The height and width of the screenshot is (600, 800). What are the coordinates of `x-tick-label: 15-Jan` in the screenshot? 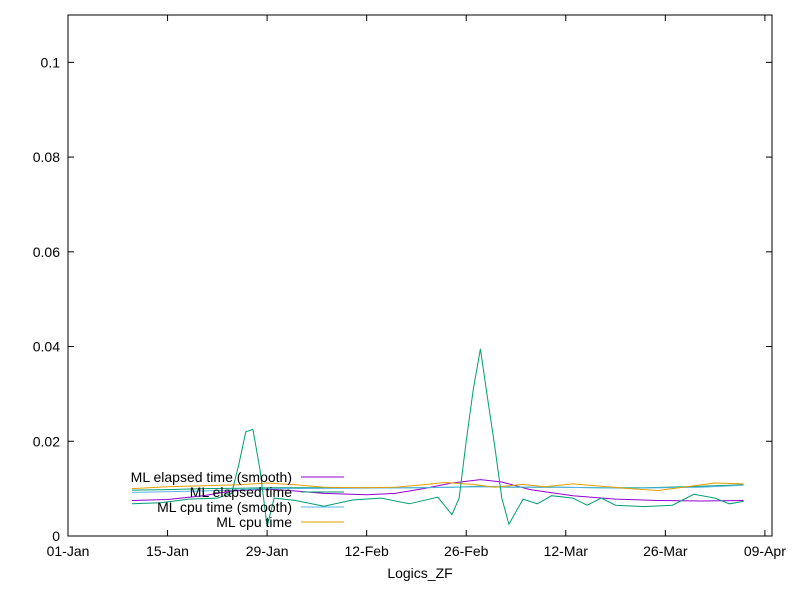 It's located at (167, 551).